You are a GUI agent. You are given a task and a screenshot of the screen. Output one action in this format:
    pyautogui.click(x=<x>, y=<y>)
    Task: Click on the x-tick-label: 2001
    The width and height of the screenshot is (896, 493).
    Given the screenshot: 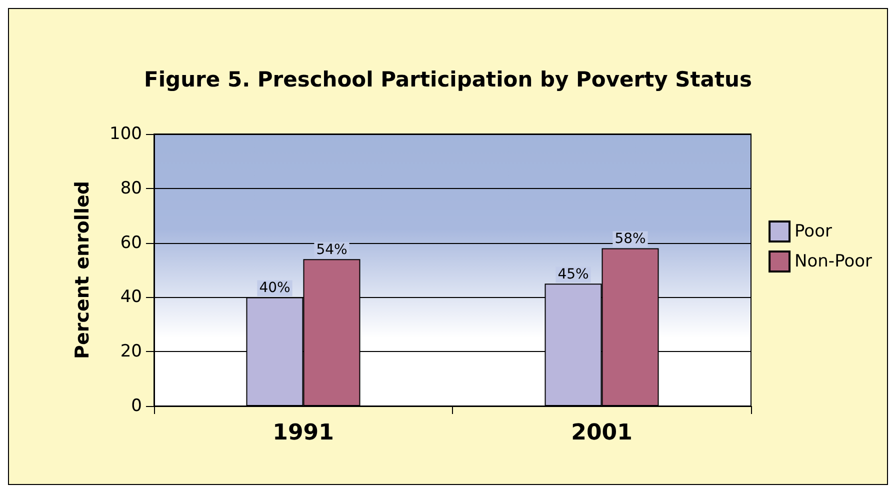 What is the action you would take?
    pyautogui.click(x=601, y=433)
    